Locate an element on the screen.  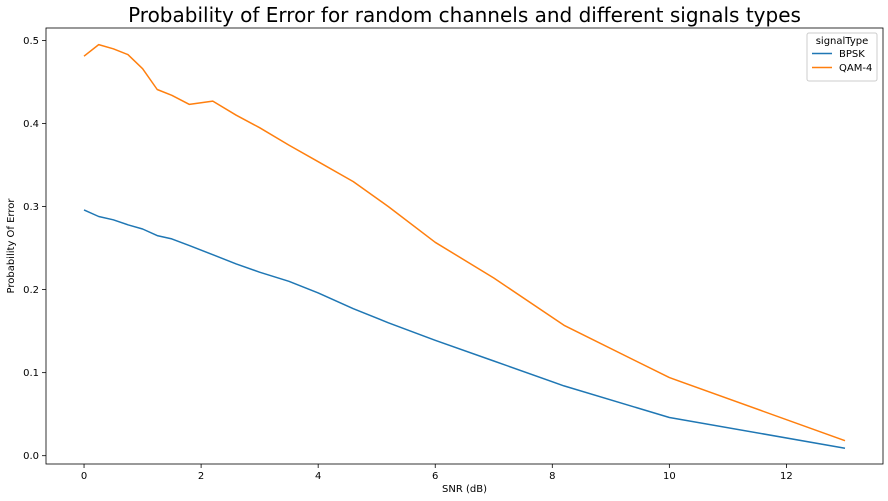
legend-title: signalType is located at coordinates (842, 41).